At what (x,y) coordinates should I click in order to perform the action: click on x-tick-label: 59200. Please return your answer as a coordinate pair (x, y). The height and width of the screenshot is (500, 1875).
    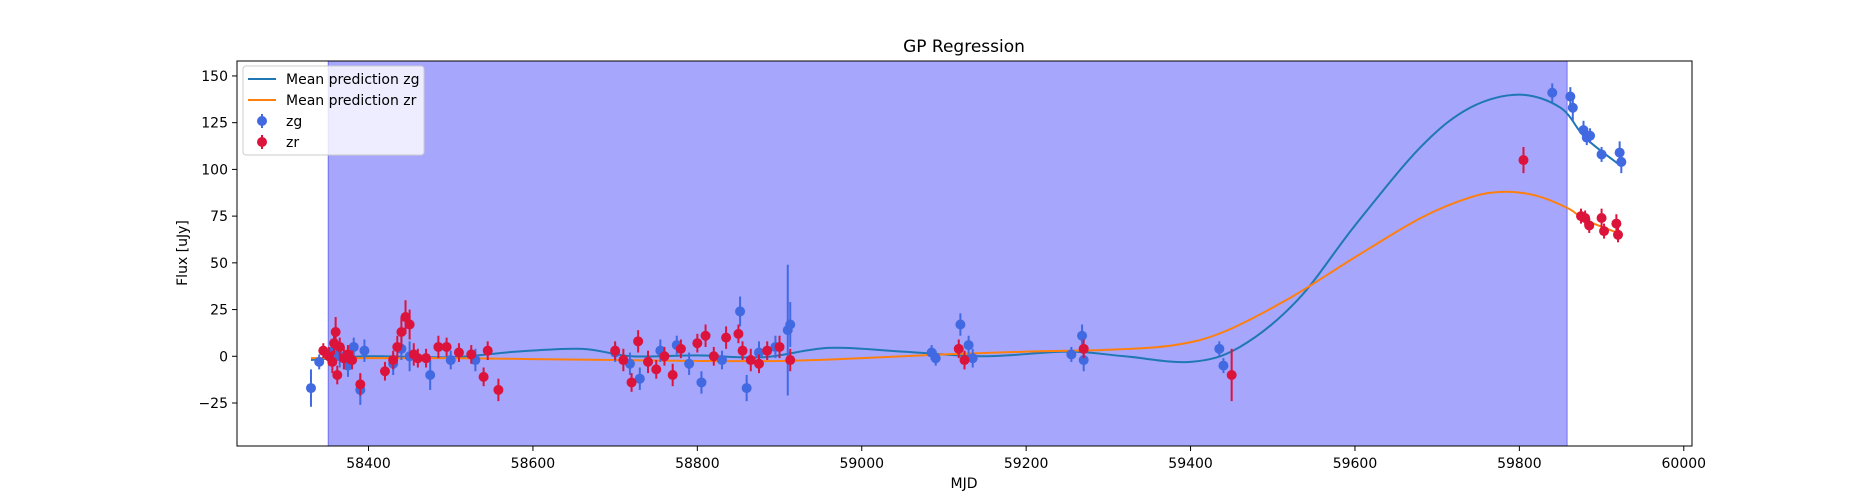
    Looking at the image, I should click on (1026, 464).